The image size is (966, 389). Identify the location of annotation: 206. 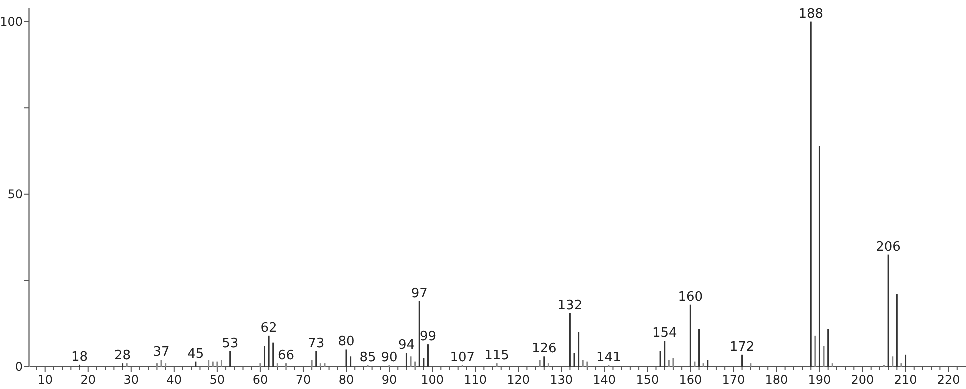
(888, 247).